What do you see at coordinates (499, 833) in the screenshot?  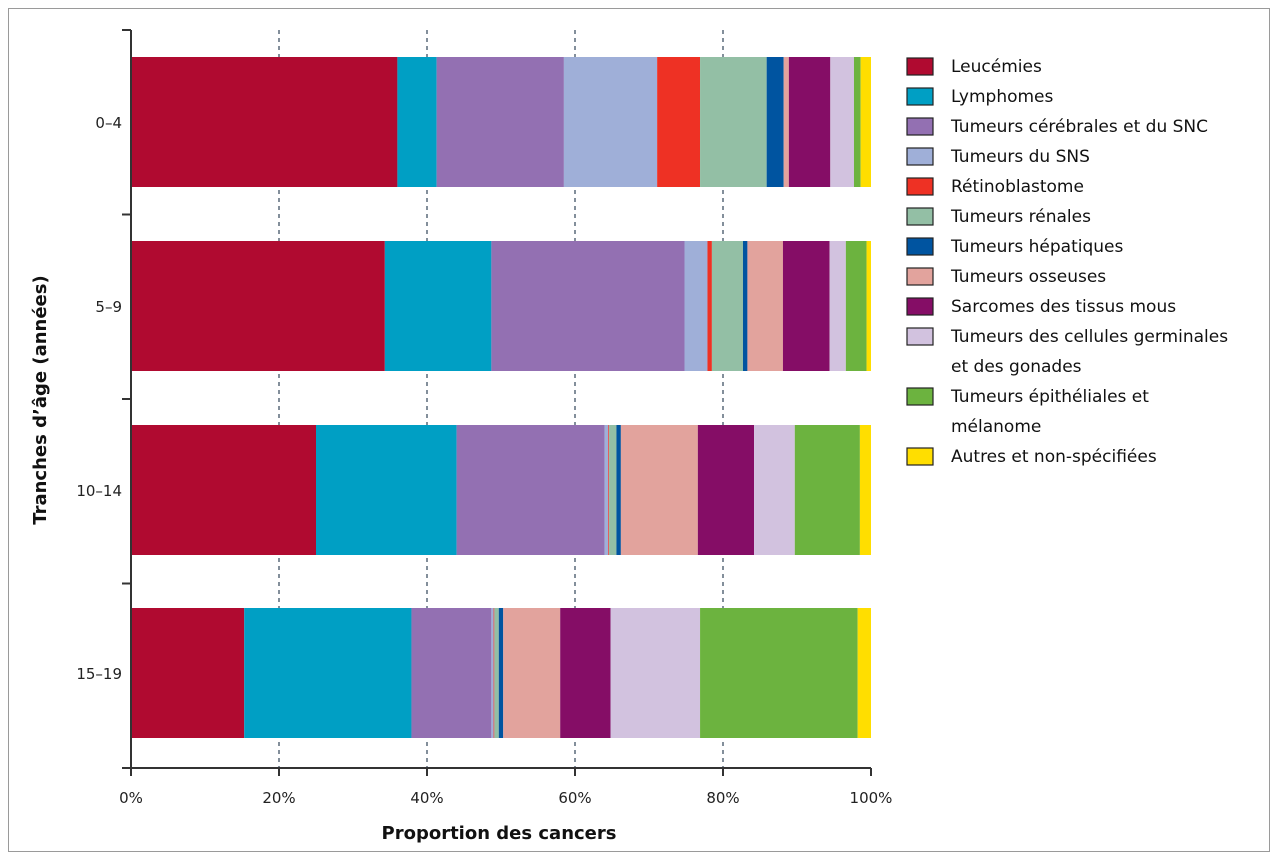 I see `x-axis-title: Proportion des cancers` at bounding box center [499, 833].